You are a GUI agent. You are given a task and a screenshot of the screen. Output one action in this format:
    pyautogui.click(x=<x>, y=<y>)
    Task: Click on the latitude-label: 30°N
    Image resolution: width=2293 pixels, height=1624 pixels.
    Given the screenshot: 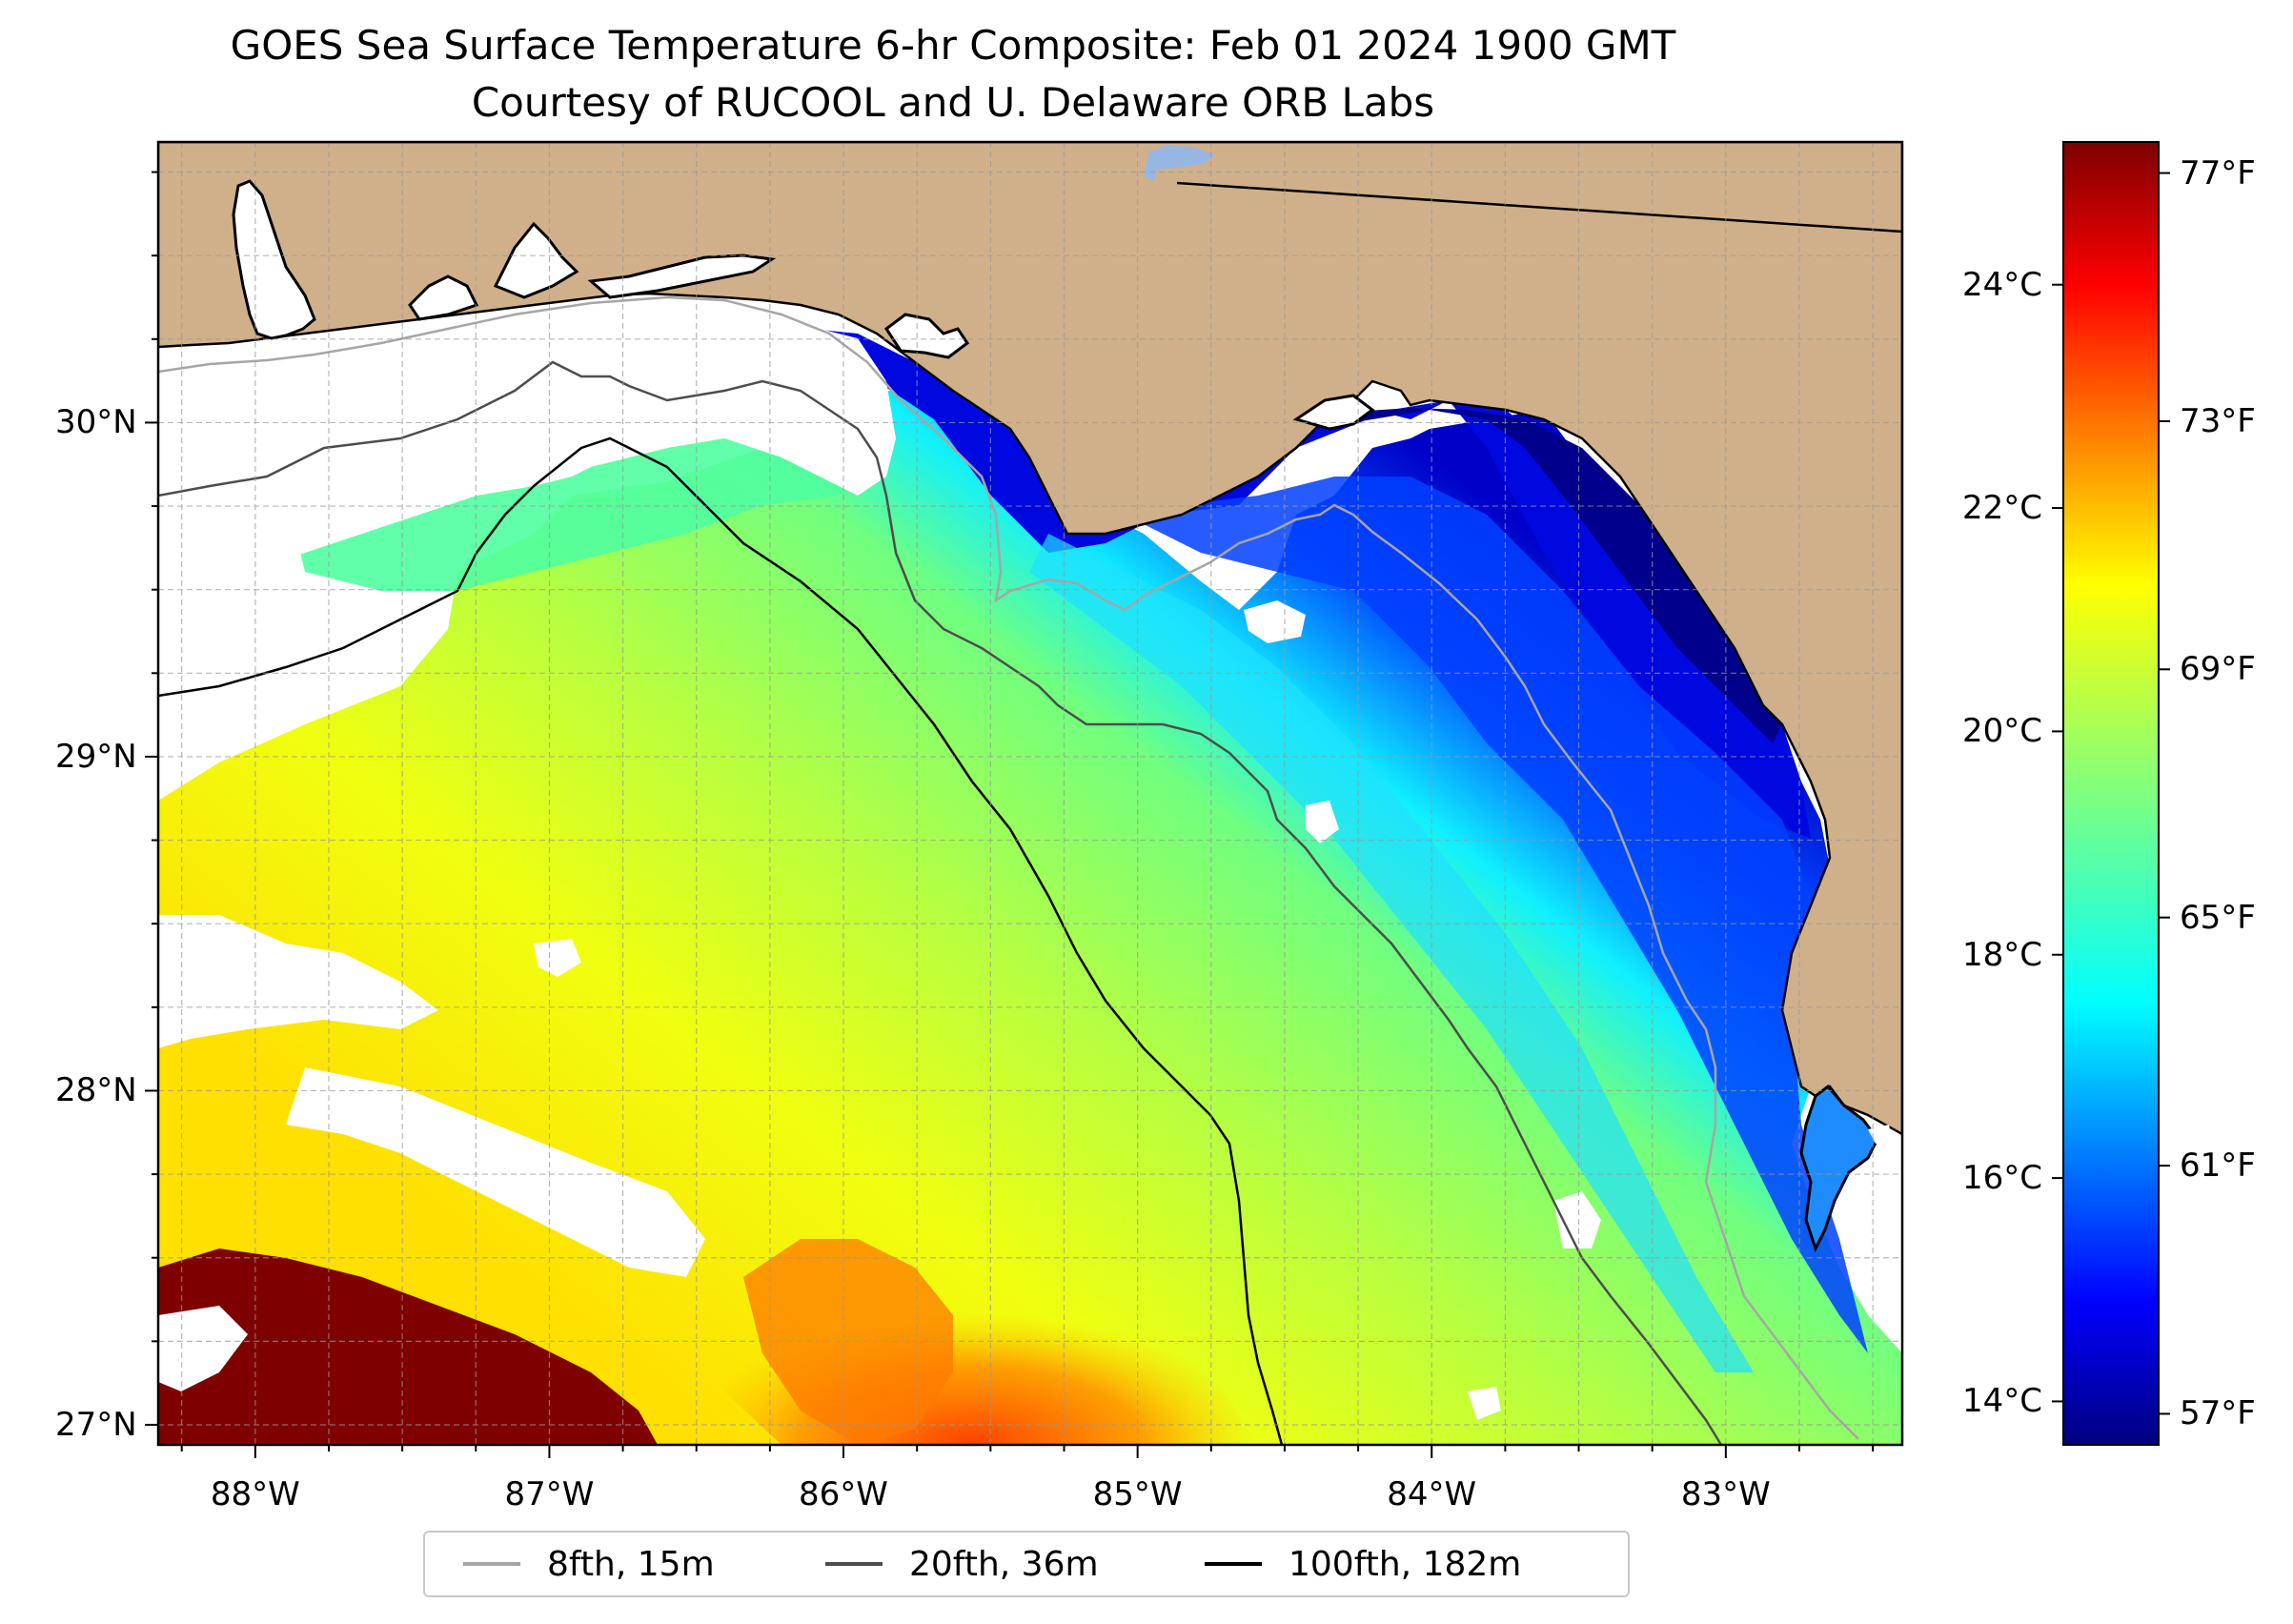 What is the action you would take?
    pyautogui.click(x=96, y=422)
    